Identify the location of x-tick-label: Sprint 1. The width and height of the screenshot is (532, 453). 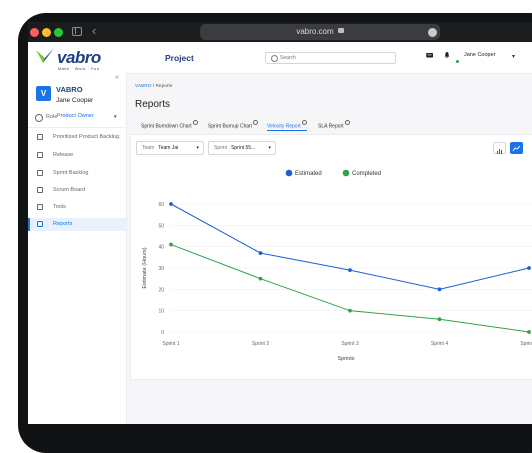
(170, 344).